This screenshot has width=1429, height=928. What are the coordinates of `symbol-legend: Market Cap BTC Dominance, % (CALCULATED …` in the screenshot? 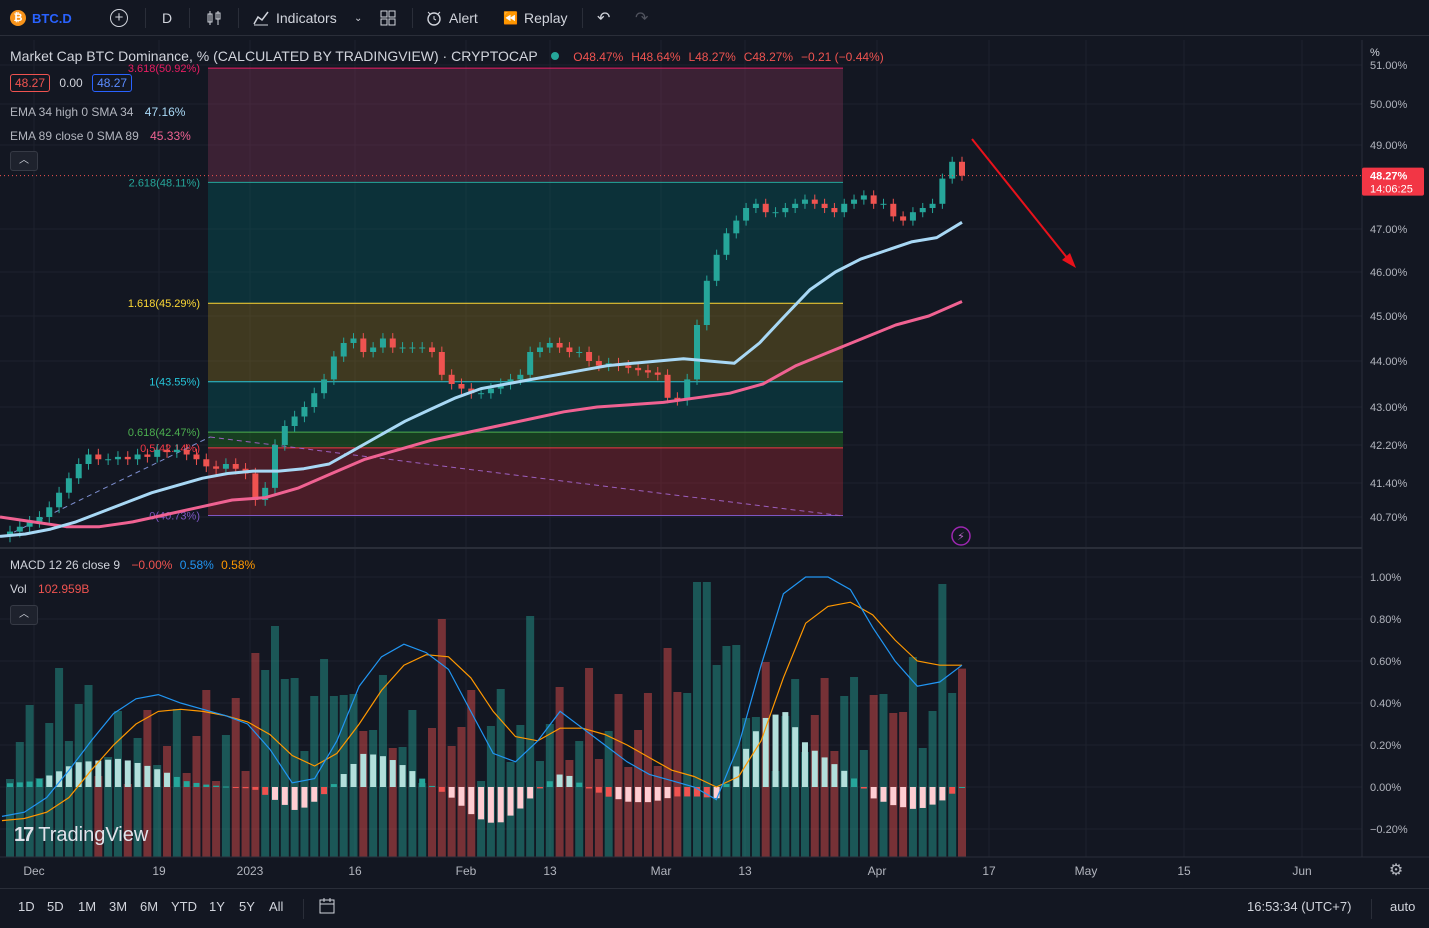 It's located at (447, 56).